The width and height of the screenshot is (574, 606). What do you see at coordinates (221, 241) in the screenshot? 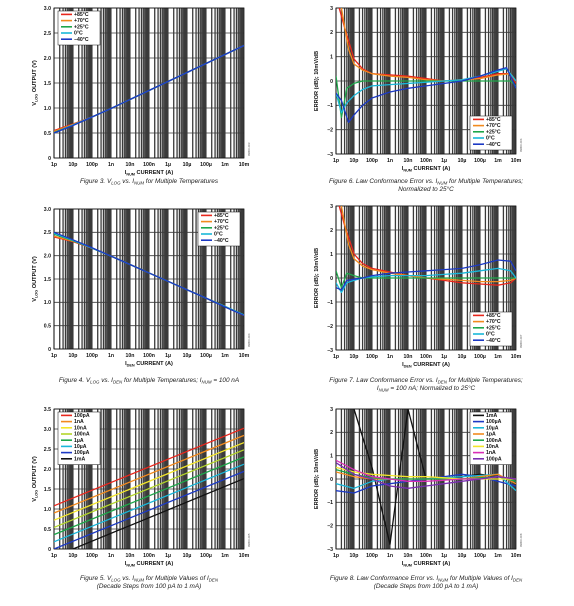
I see `legend-label: −40°C` at bounding box center [221, 241].